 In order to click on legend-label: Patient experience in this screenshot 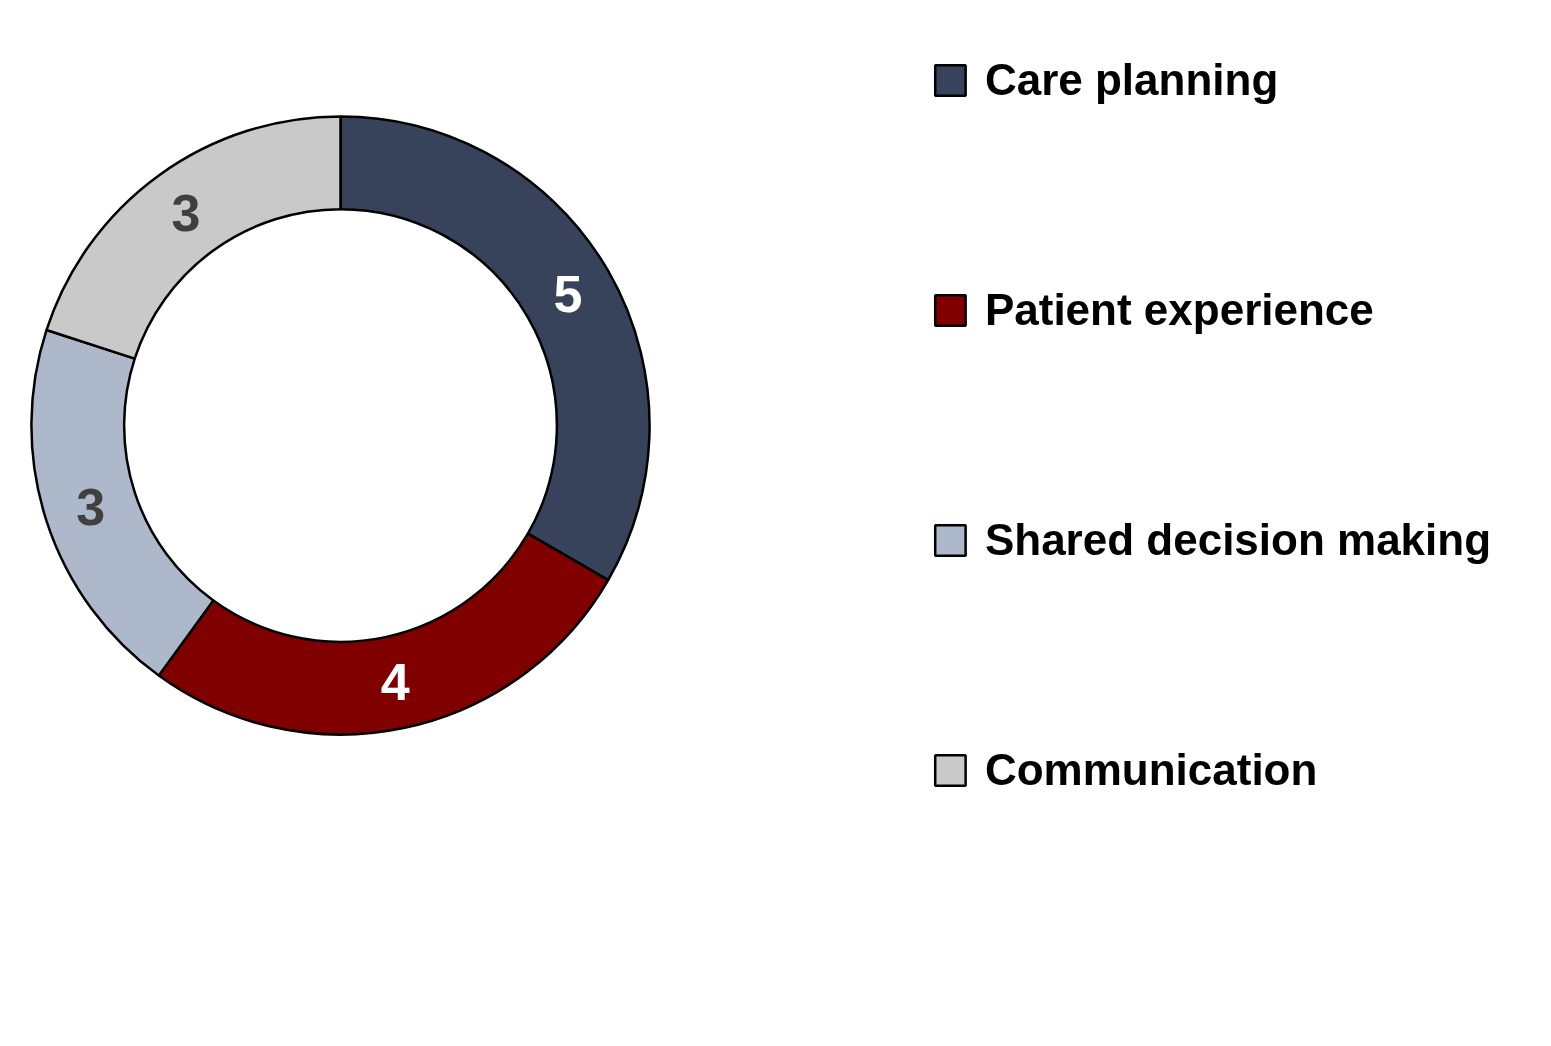, I will do `click(1179, 310)`.